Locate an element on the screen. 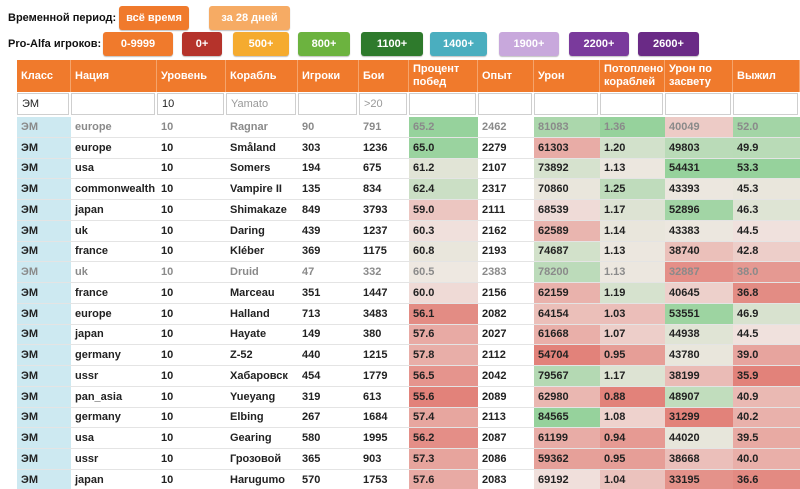  cell-players: 849 is located at coordinates (328, 210).